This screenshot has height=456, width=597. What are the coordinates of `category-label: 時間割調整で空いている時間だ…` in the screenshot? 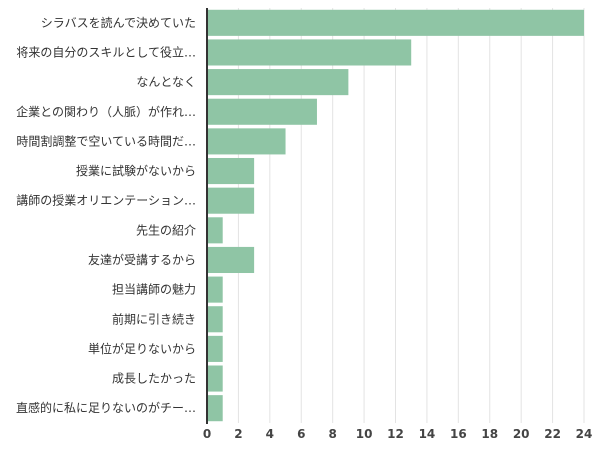 It's located at (106, 140).